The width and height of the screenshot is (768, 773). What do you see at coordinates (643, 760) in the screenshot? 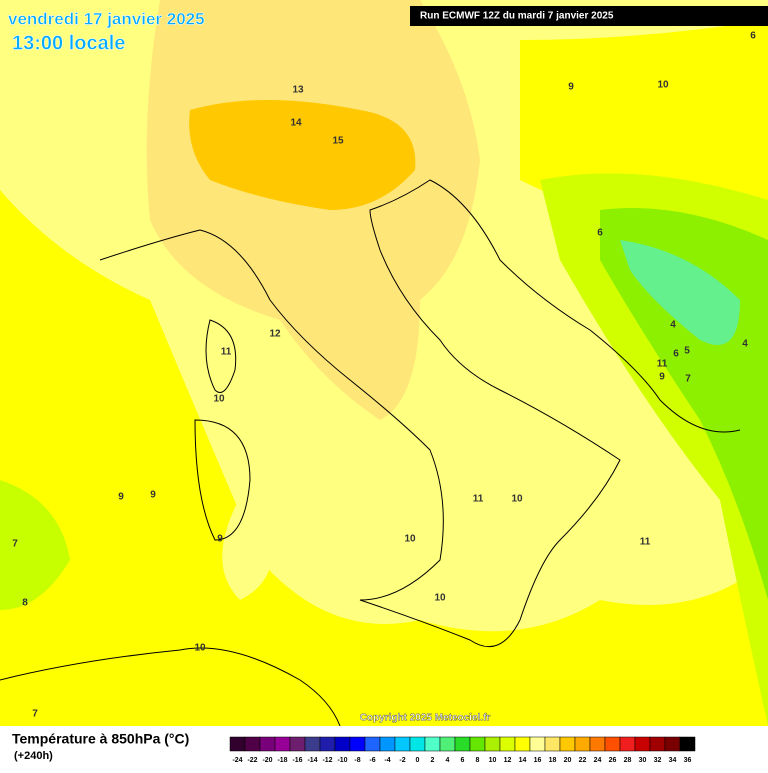
I see `legend-tick-label: 30` at bounding box center [643, 760].